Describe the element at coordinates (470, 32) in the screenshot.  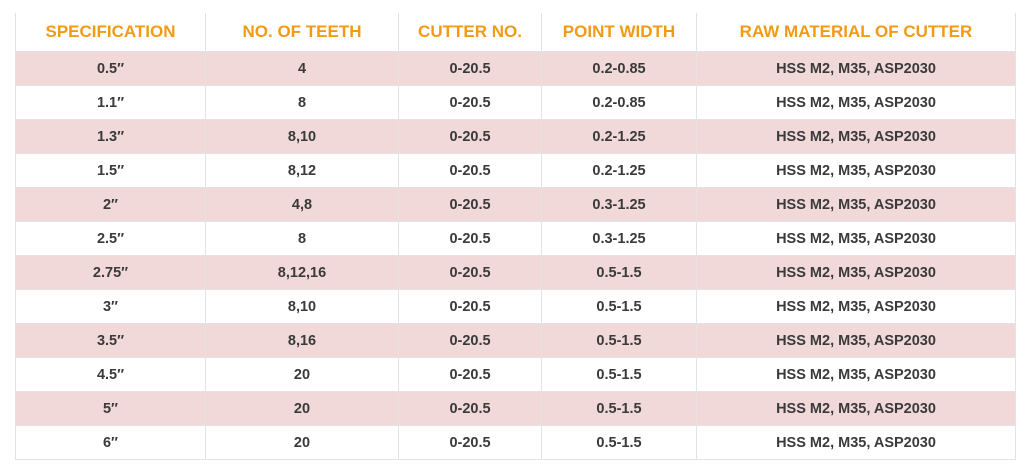
I see `header-cutter-no: CUTTER NO.` at that location.